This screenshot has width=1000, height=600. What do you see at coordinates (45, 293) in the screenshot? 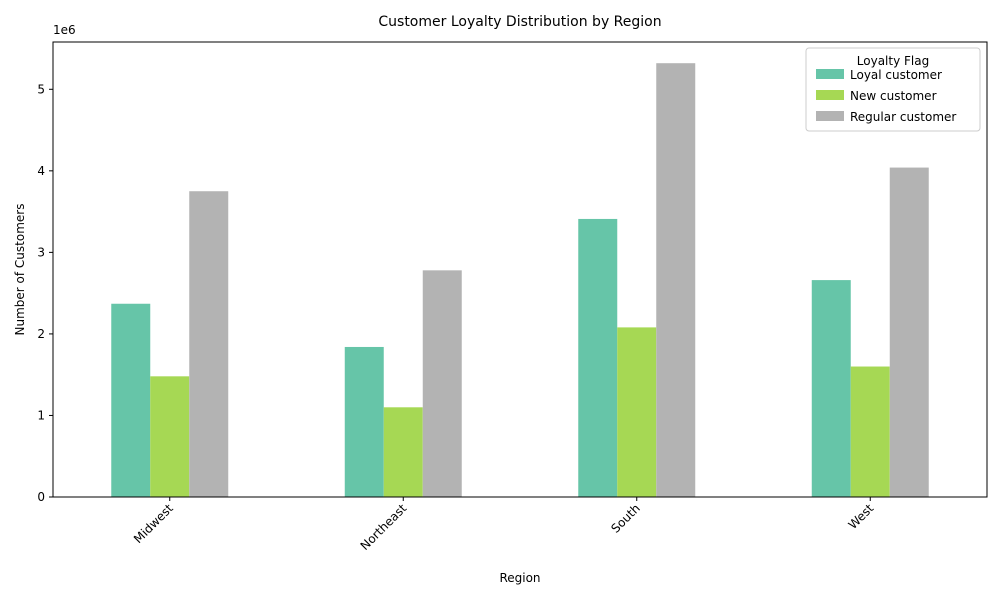
I see `y-axis-ticks: 0 1 2 3 4 5` at bounding box center [45, 293].